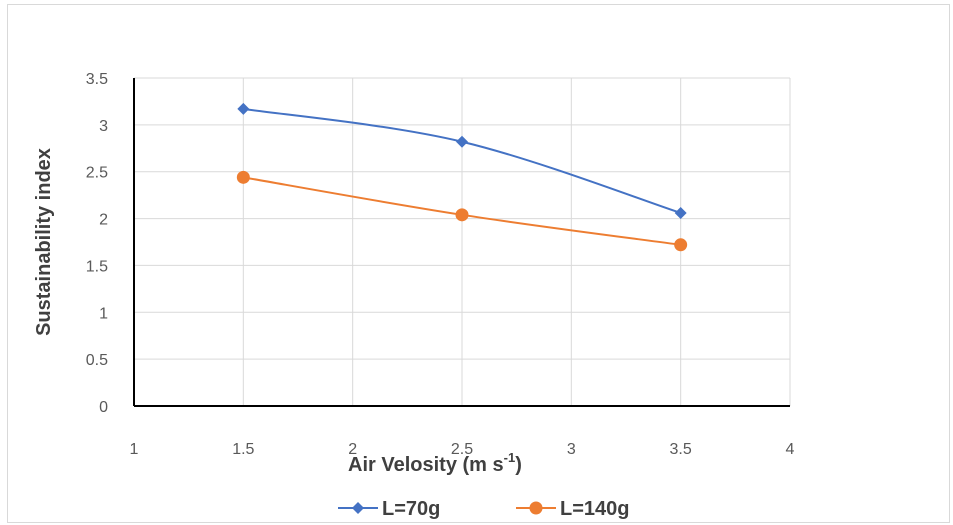 This screenshot has height=525, width=953. I want to click on y-tick-label: 1, so click(103, 313).